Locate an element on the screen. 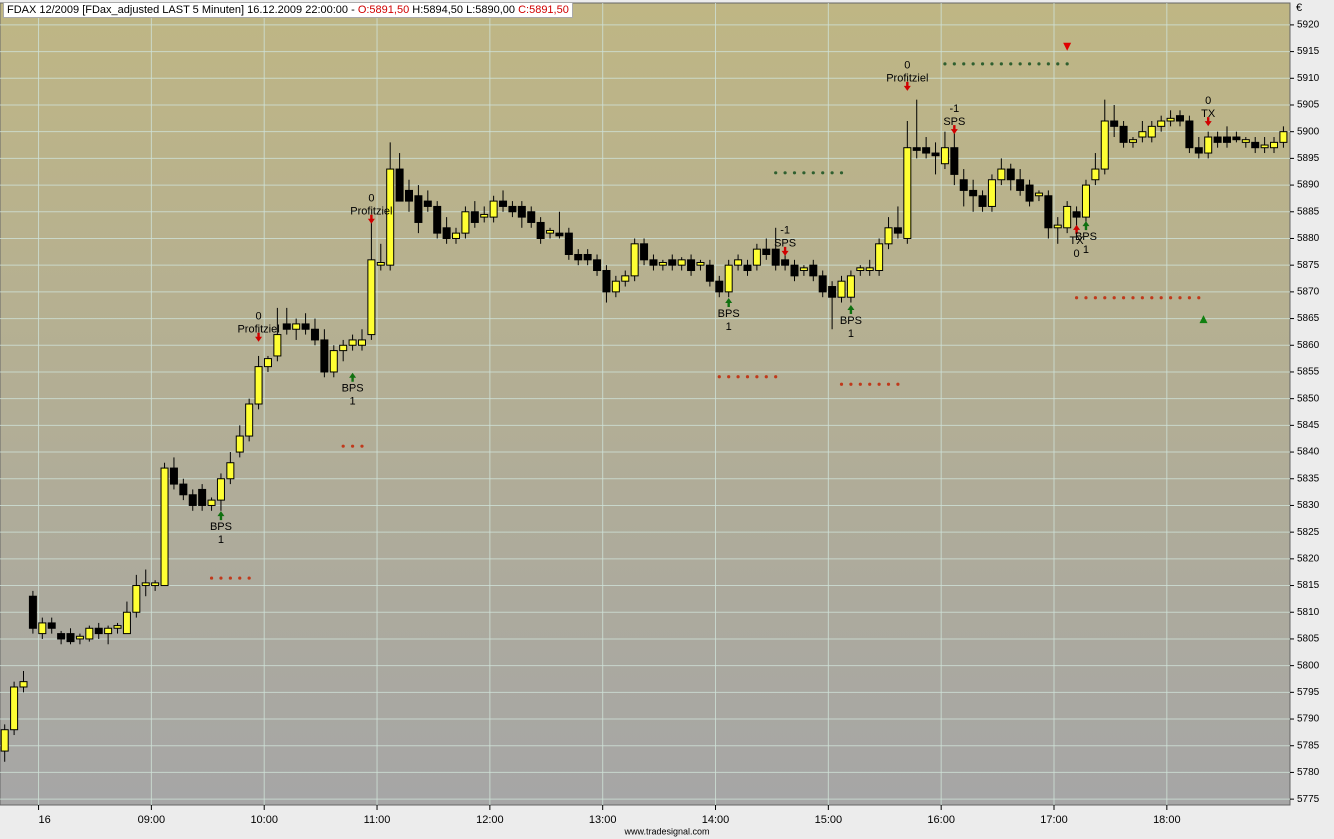 Image resolution: width=1334 pixels, height=839 pixels. high: H:5894,50 is located at coordinates (438, 10).